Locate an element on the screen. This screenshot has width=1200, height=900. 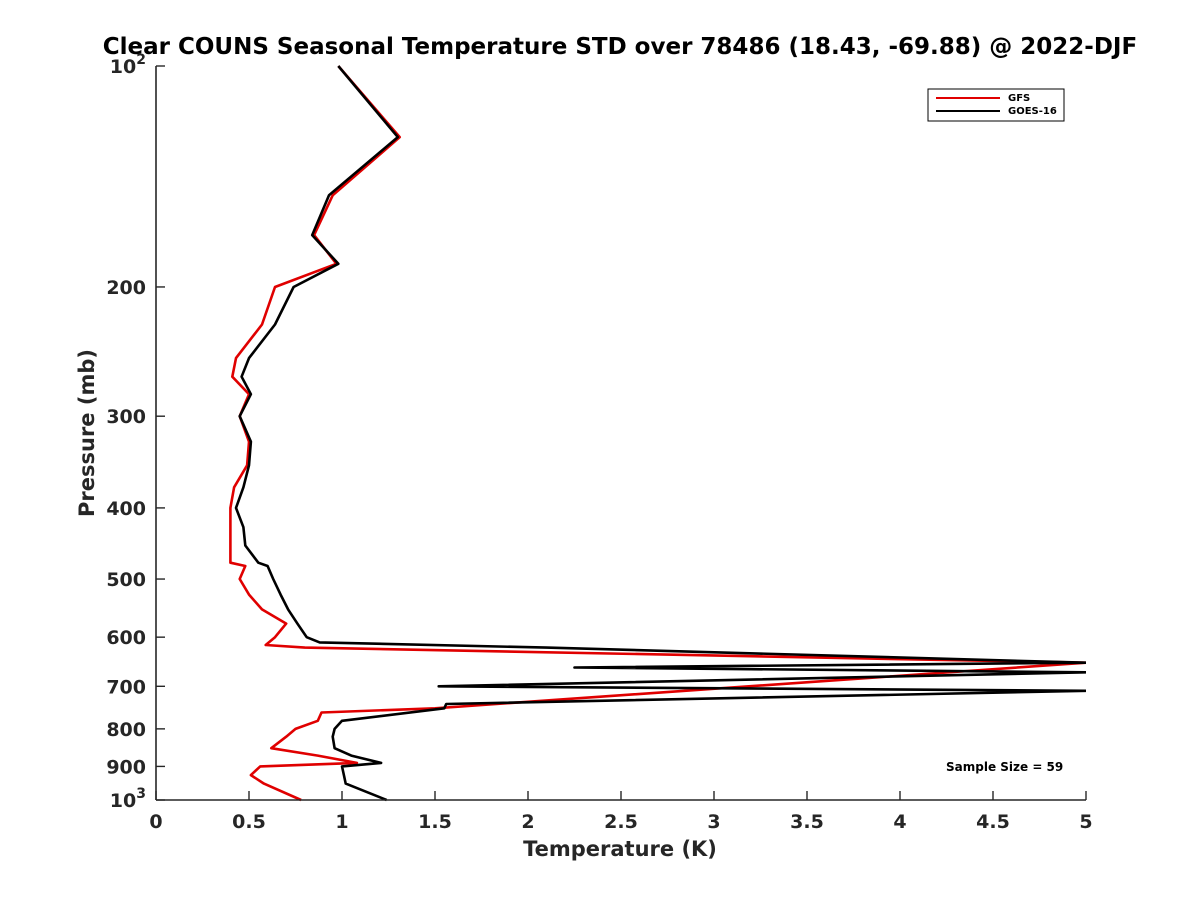
x-tick-label: 0 is located at coordinates (155, 822).